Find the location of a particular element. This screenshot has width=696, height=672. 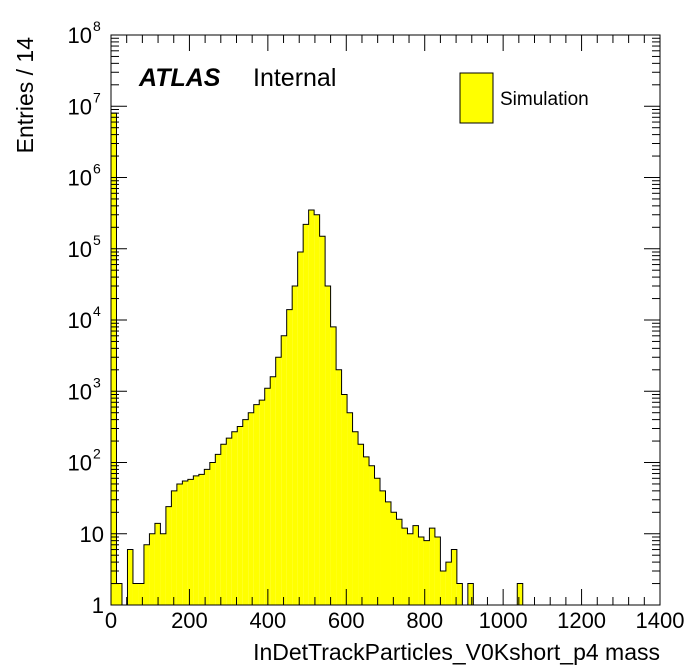

legend: Simulation is located at coordinates (524, 98).